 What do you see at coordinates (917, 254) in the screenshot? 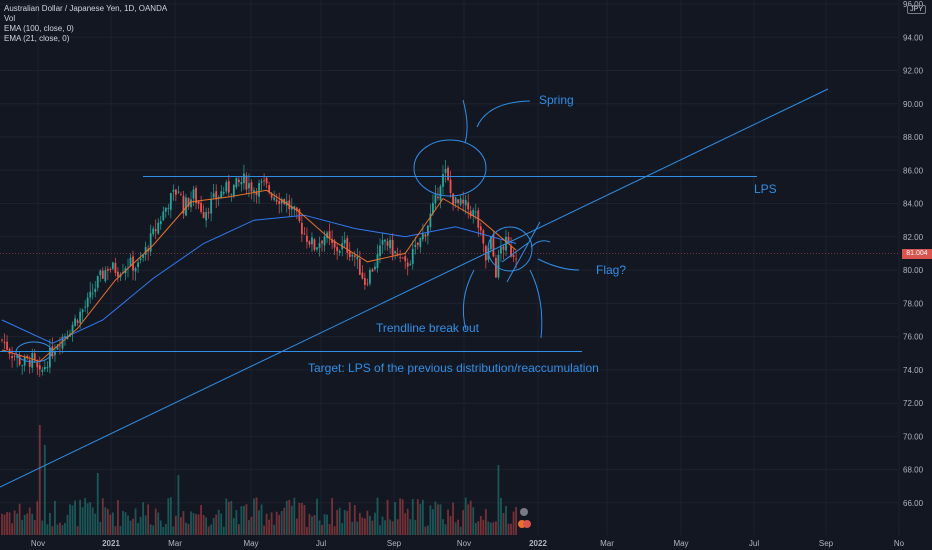
I see `current-price-tag: 81.004` at bounding box center [917, 254].